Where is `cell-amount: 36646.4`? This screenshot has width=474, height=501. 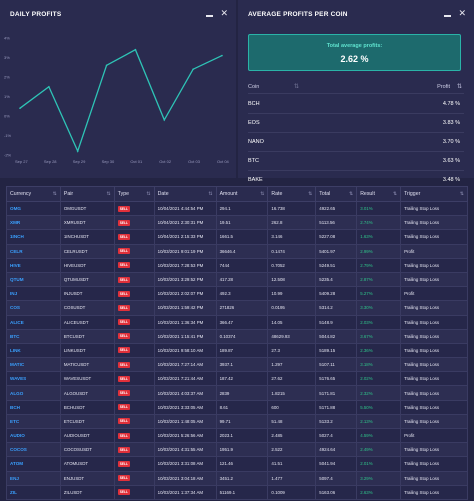
cell-amount: 36646.4 is located at coordinates (242, 251).